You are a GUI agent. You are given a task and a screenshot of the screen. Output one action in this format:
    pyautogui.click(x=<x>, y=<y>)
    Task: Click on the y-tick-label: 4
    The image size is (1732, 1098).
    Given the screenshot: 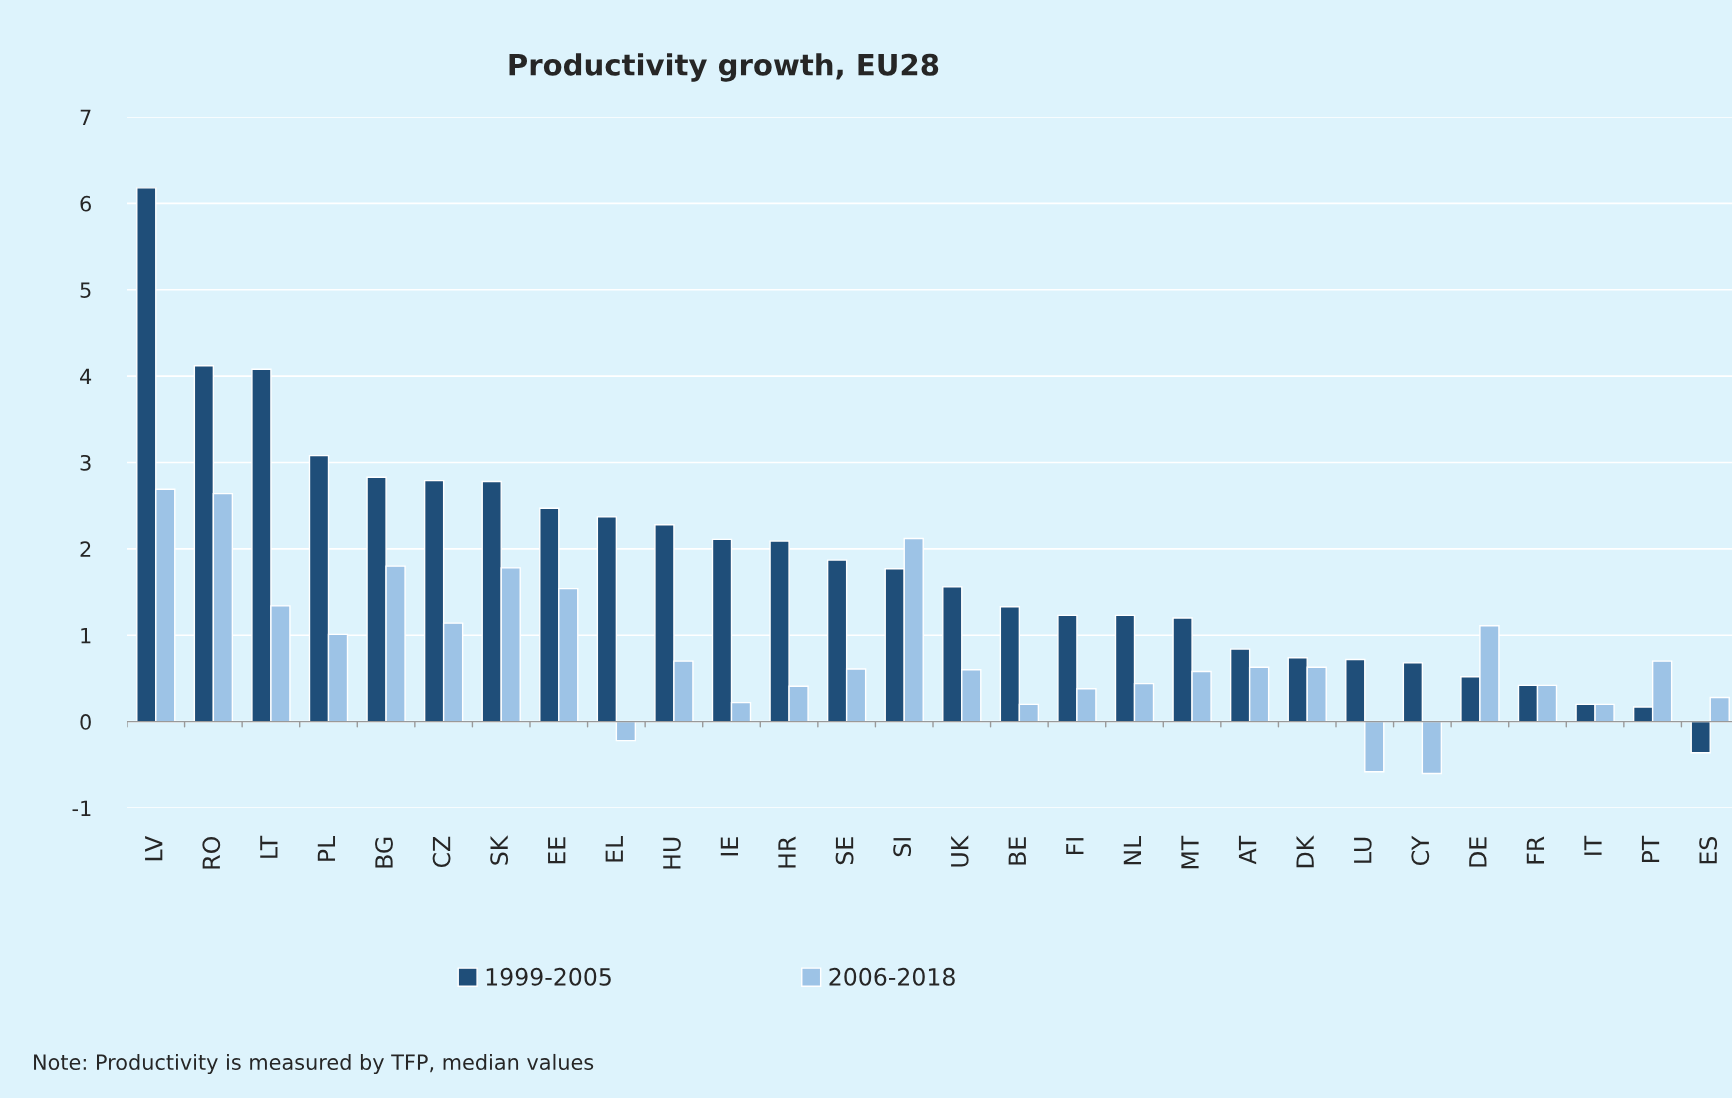 What is the action you would take?
    pyautogui.click(x=86, y=376)
    